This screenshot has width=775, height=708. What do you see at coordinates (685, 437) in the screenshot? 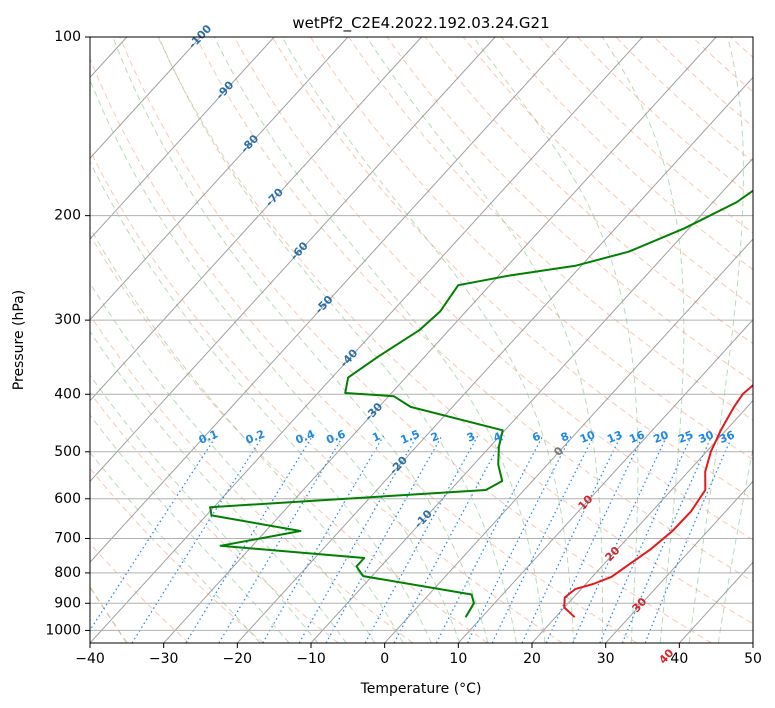
I see `mixing-ratio-label: 25` at bounding box center [685, 437].